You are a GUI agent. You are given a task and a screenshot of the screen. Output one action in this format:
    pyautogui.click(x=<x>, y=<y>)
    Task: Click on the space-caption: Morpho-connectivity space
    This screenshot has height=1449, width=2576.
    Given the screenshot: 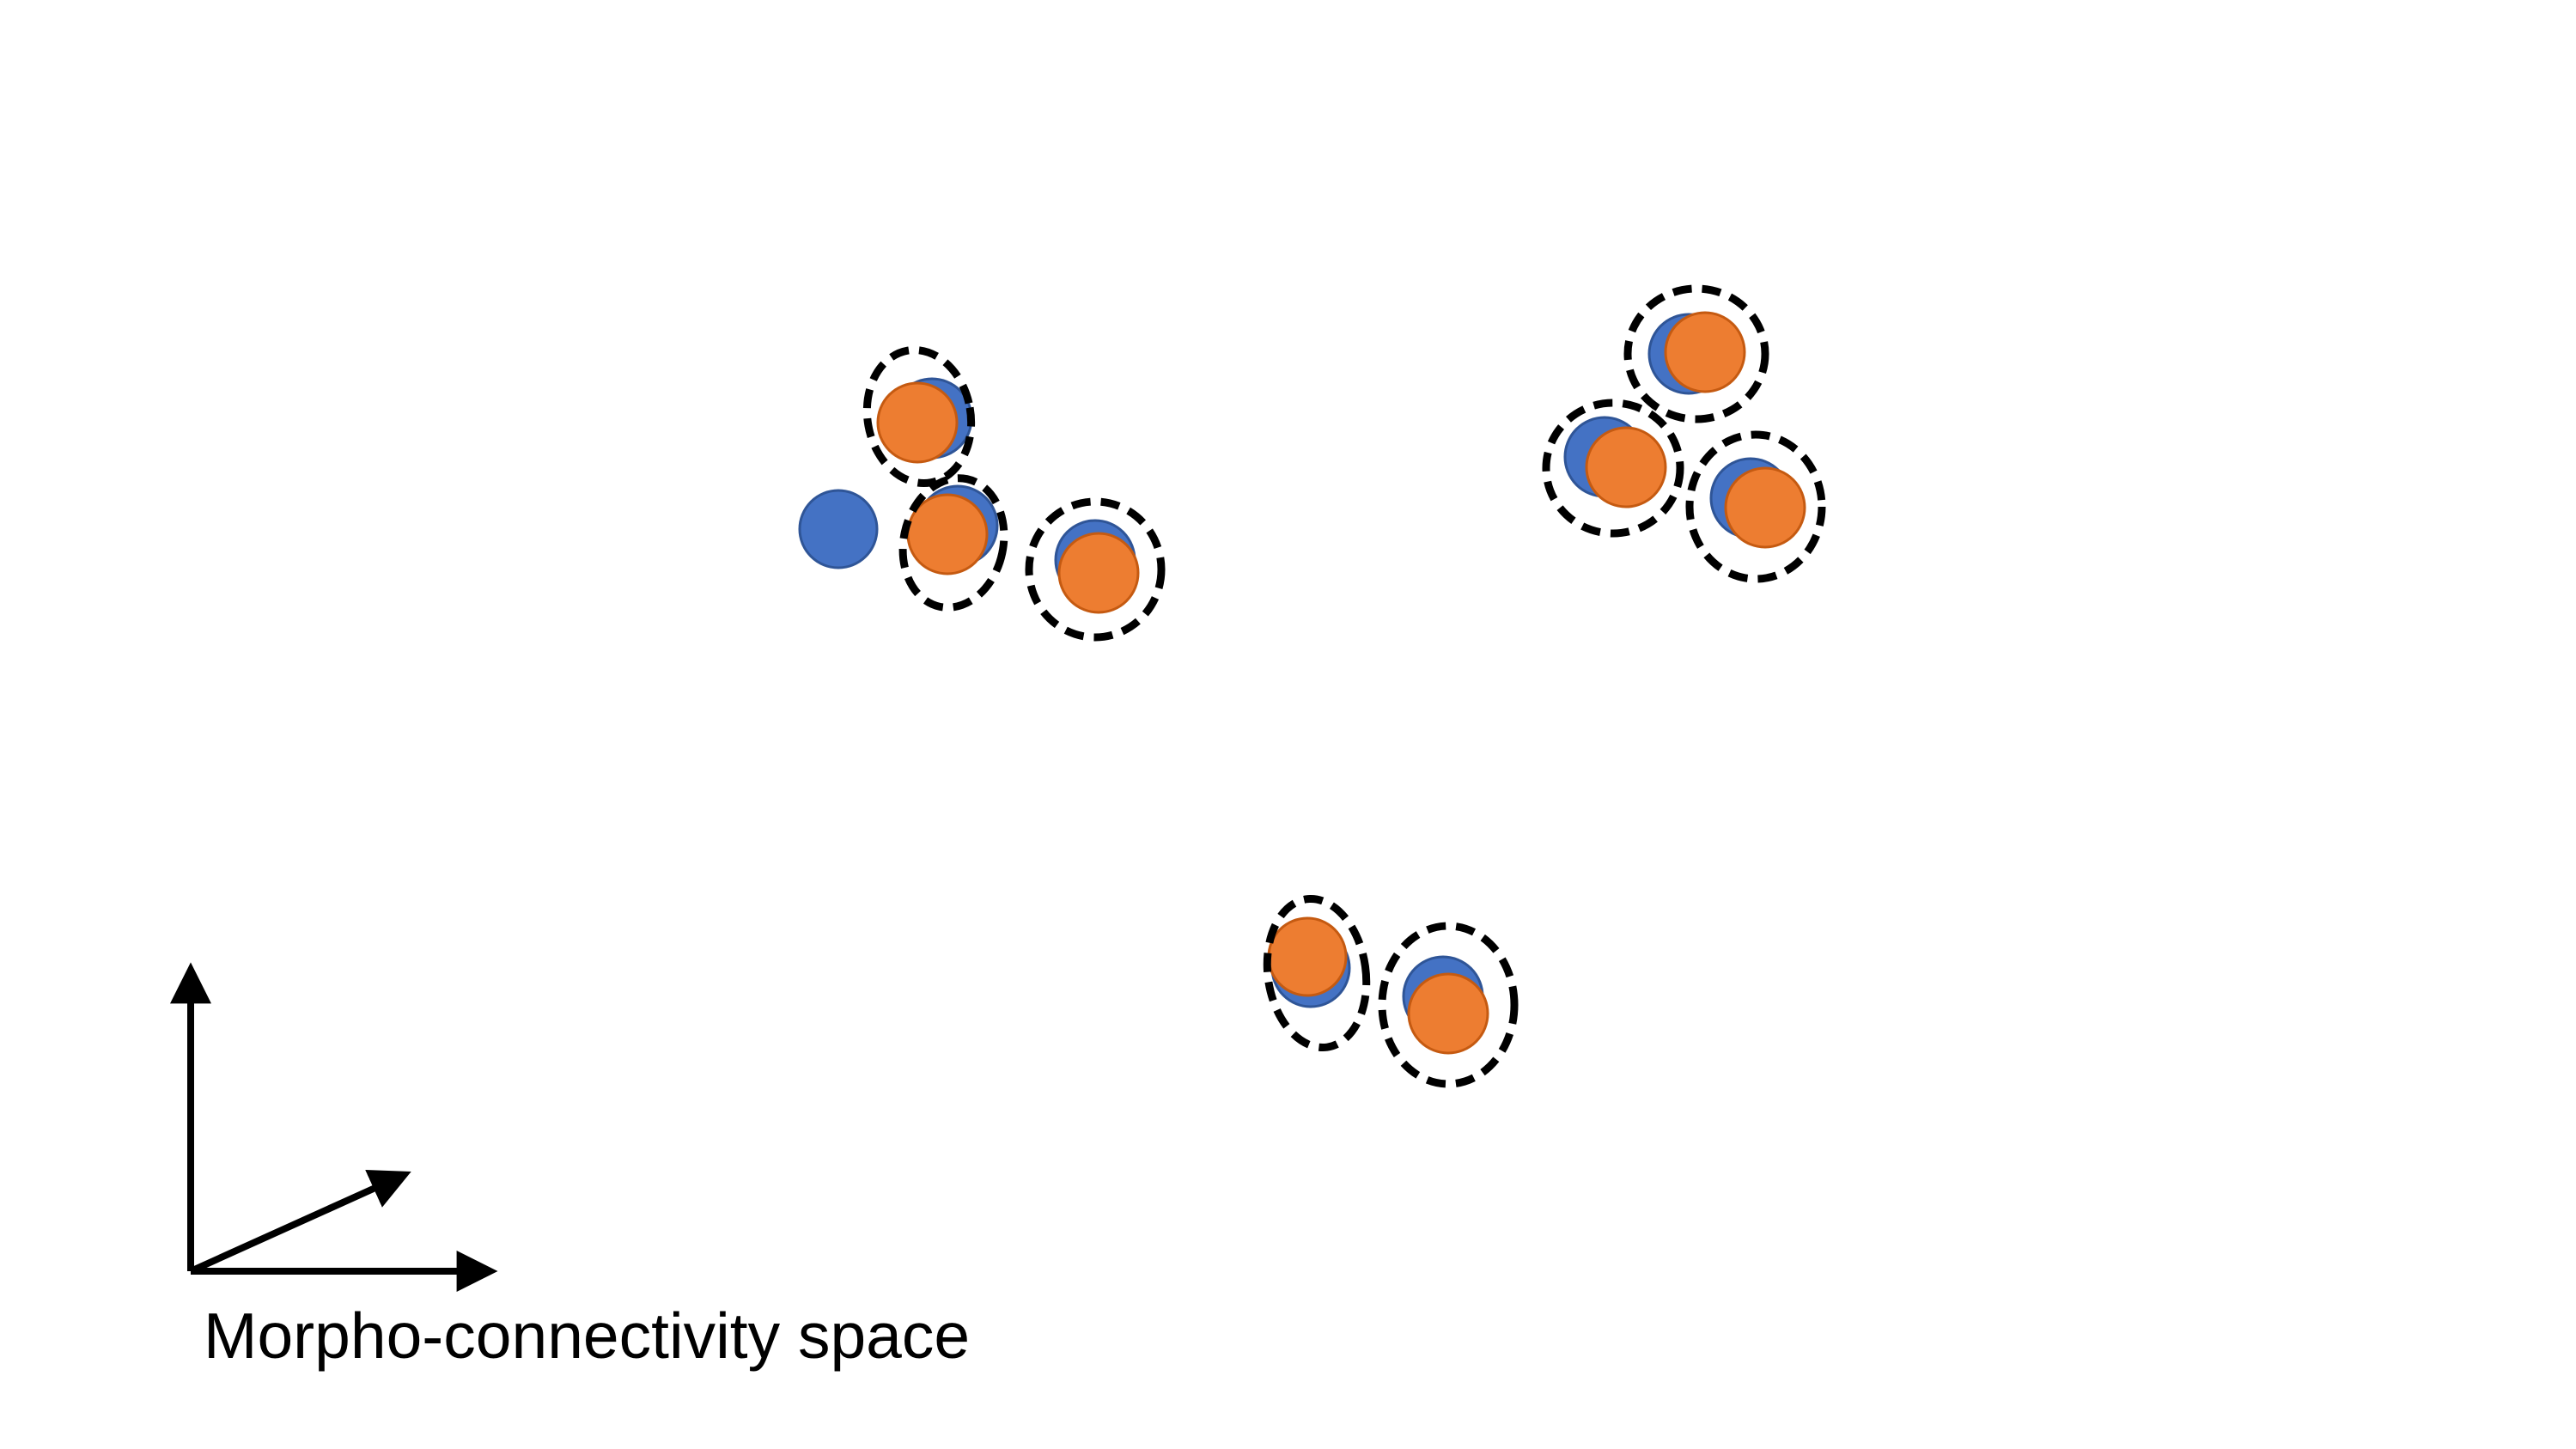 What is the action you would take?
    pyautogui.click(x=587, y=1336)
    